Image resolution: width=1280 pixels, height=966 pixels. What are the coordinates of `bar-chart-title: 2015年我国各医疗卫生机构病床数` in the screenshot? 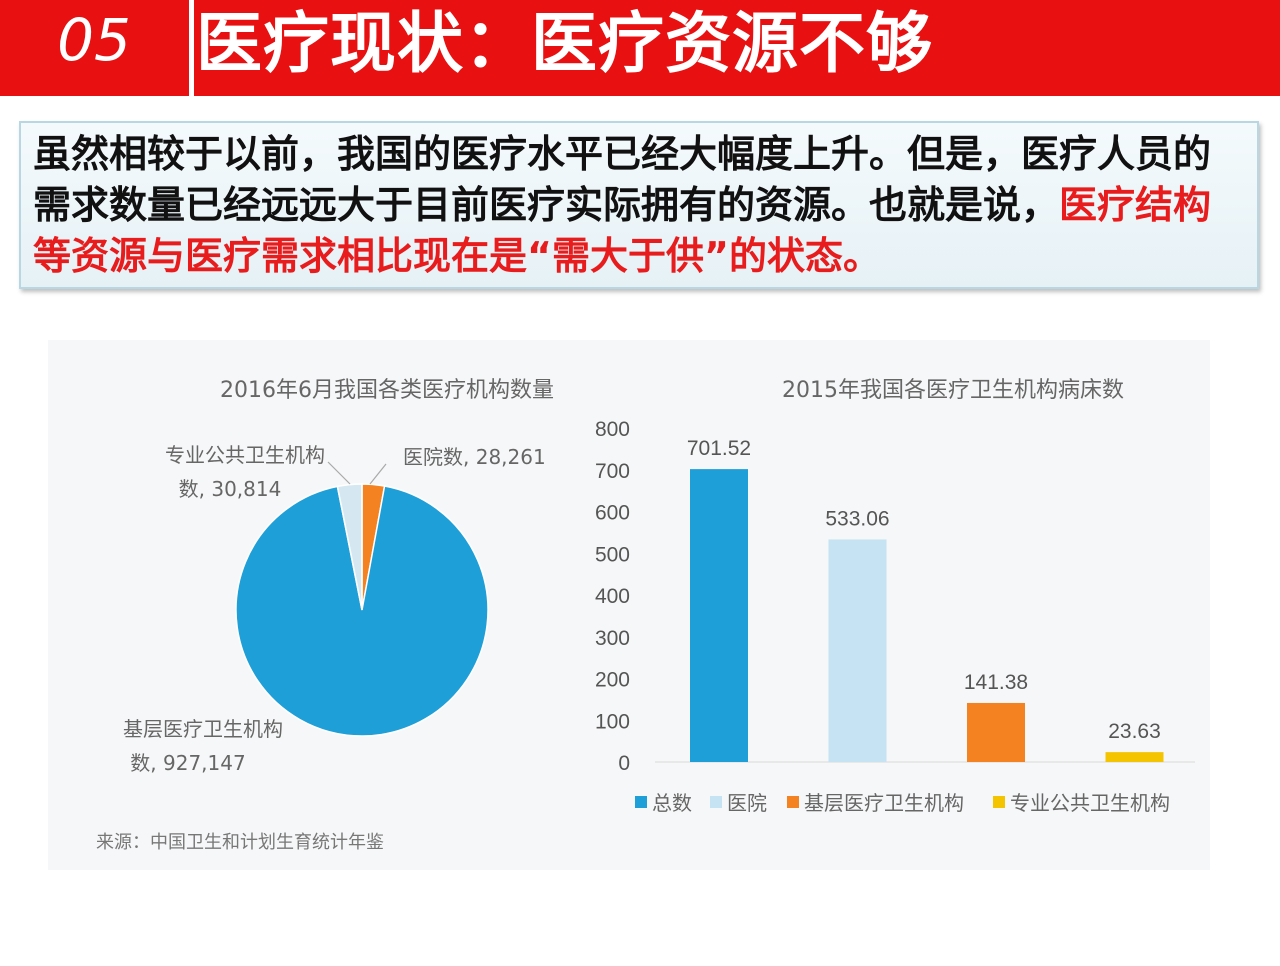 It's located at (953, 390).